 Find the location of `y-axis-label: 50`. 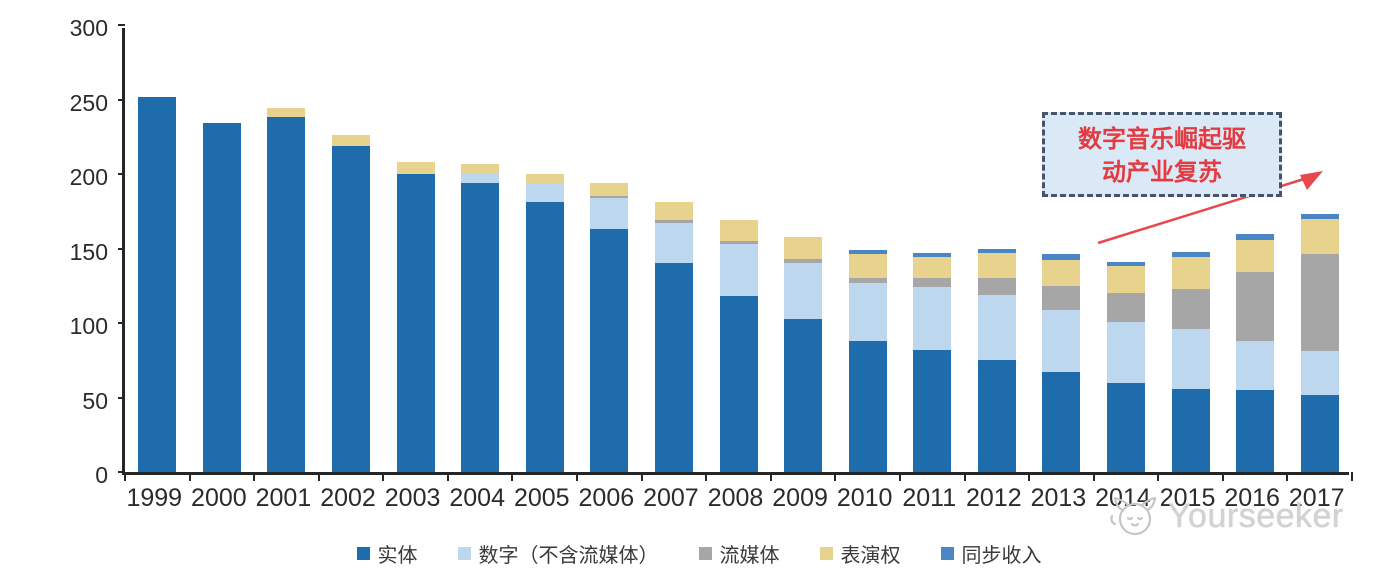

y-axis-label: 50 is located at coordinates (95, 400).